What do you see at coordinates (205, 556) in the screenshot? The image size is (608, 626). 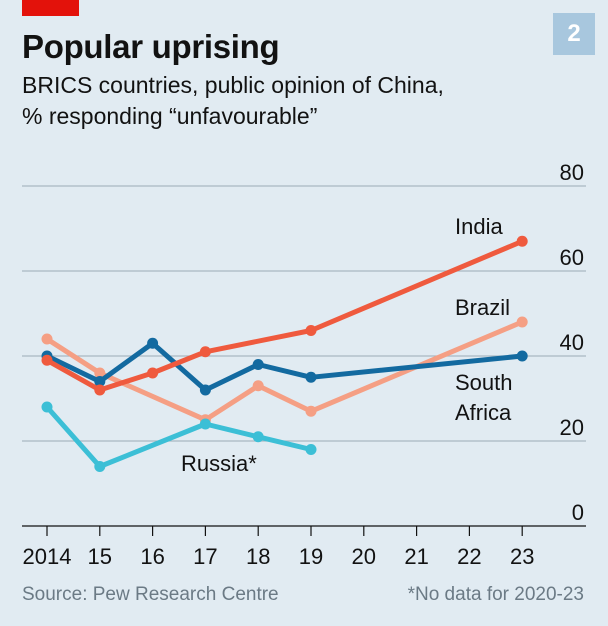 I see `x-tick-label-17: 17` at bounding box center [205, 556].